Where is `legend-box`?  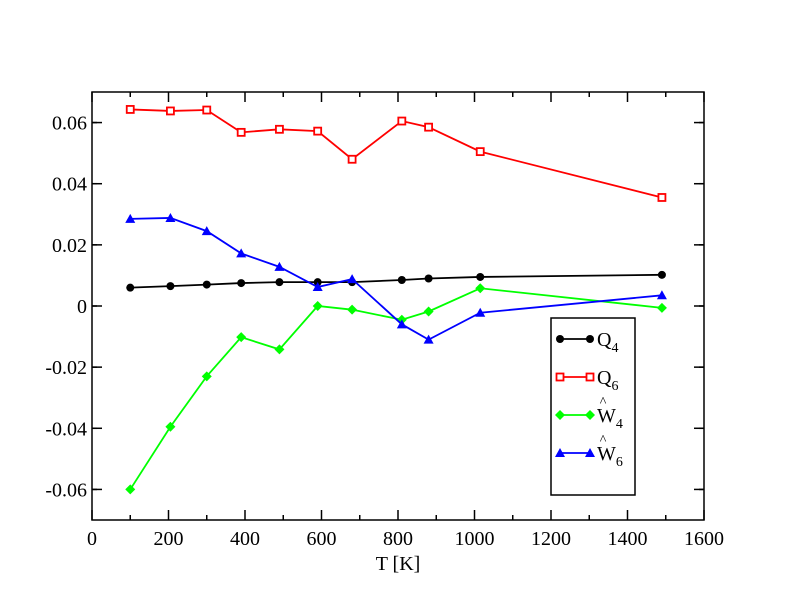 legend-box is located at coordinates (593, 406).